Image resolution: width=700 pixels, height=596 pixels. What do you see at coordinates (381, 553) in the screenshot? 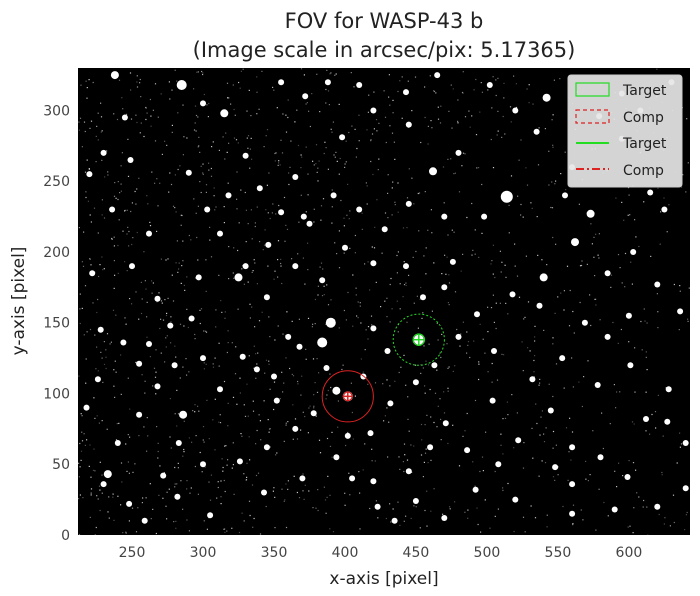
I see `x-axis-ticks: 250 300 350 400 450 500 550 600` at bounding box center [381, 553].